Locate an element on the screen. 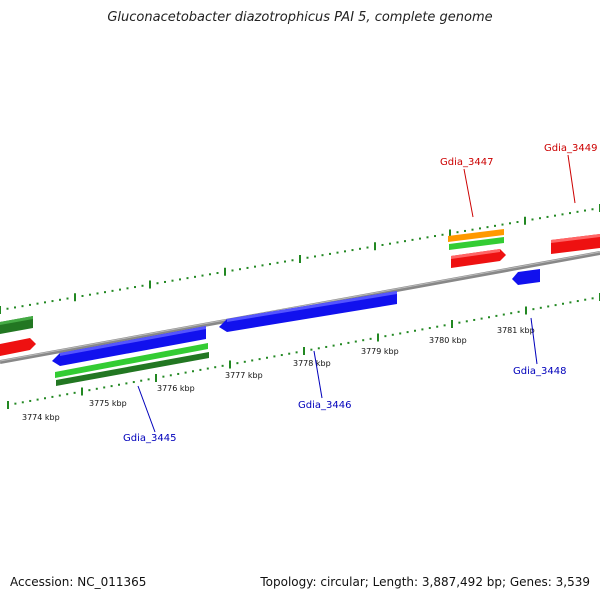  tick-label-3776: 3776 kbp is located at coordinates (176, 388).